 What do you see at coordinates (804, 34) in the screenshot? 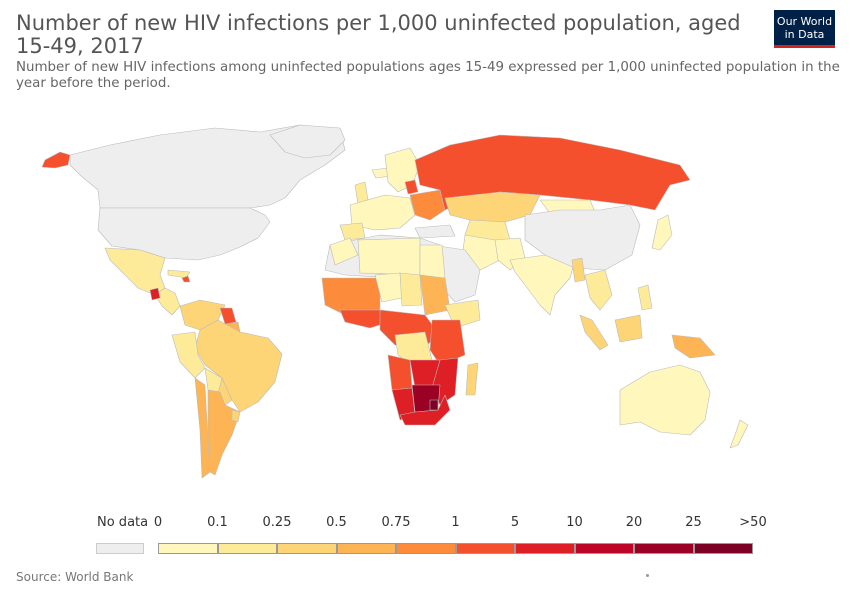
I see `logo-line-2: in Data` at bounding box center [804, 34].